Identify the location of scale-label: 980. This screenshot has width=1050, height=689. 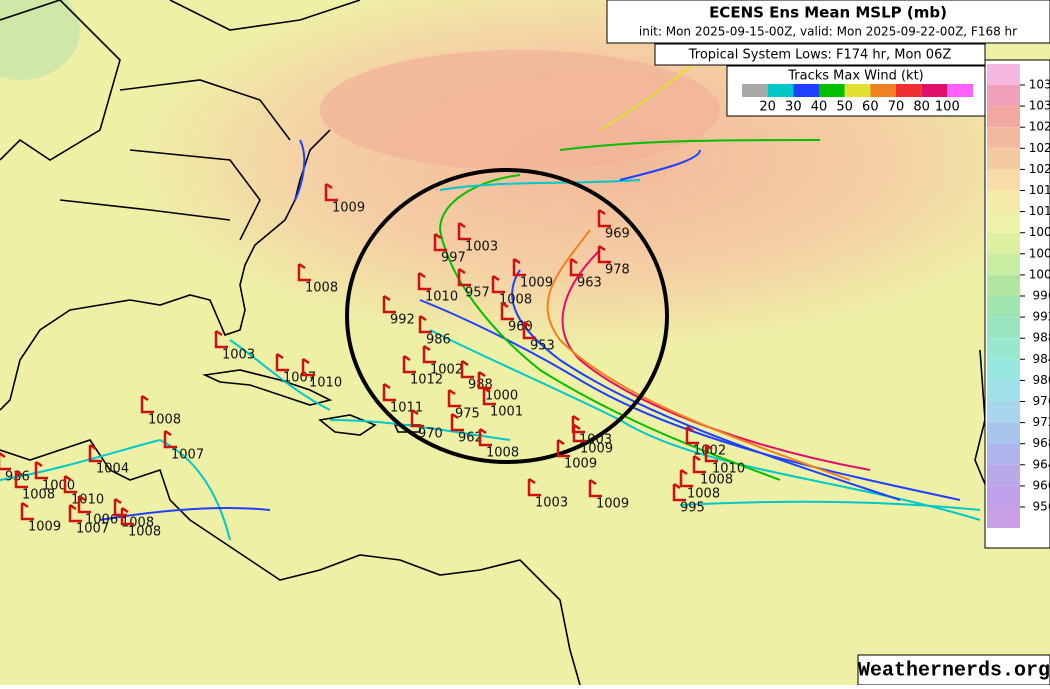
(1041, 380).